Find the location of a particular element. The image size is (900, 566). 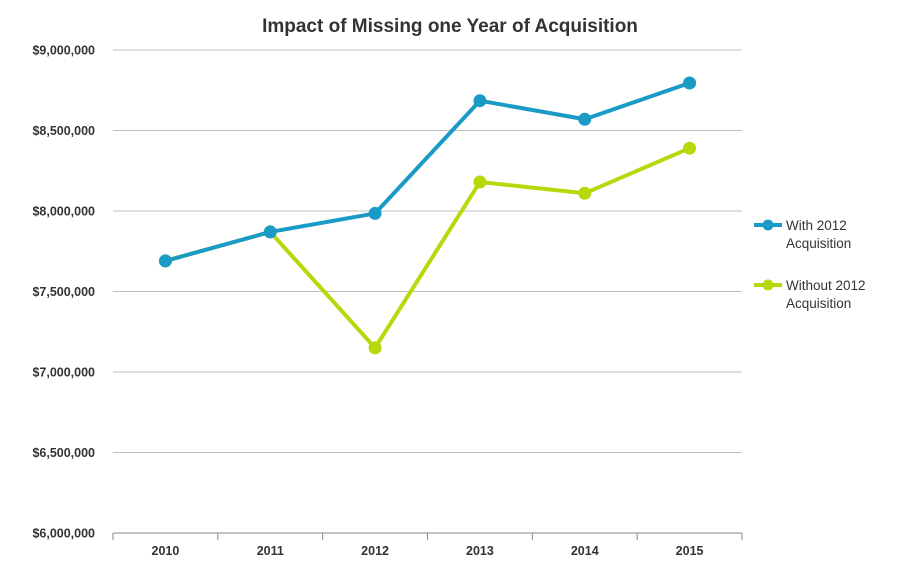

x-tick-label: 2012 is located at coordinates (375, 551).